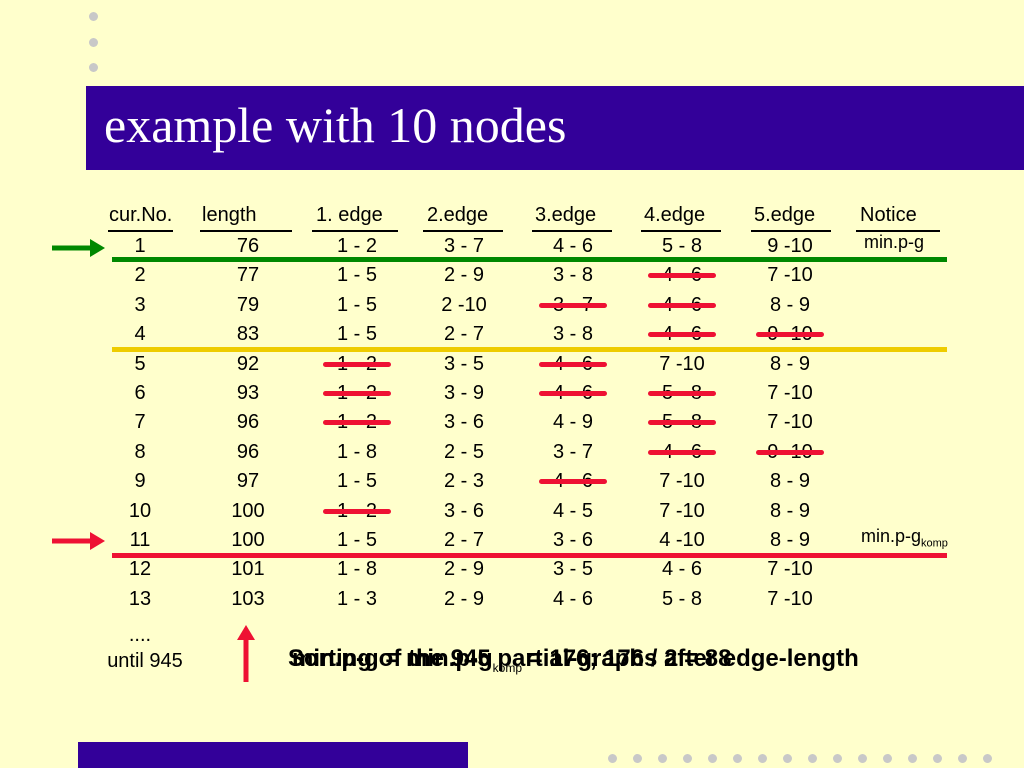 The width and height of the screenshot is (1024, 768). What do you see at coordinates (335, 125) in the screenshot?
I see `slide-title: example with 10 nodes` at bounding box center [335, 125].